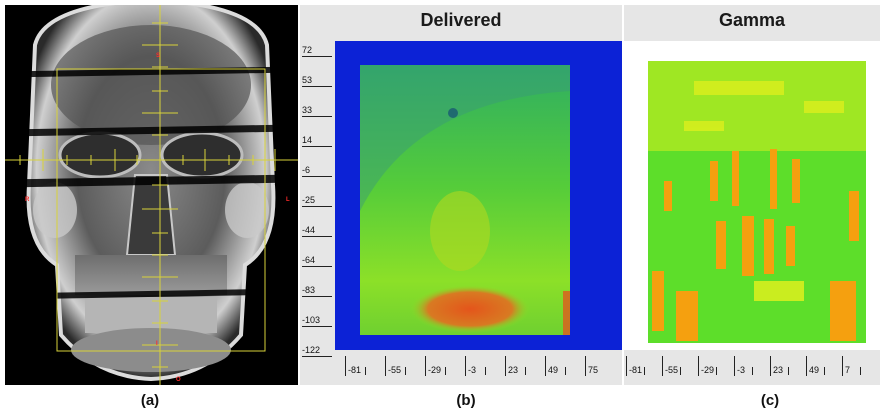 The width and height of the screenshot is (885, 414). Describe the element at coordinates (247, 210) in the screenshot. I see `zygoma-left` at that location.